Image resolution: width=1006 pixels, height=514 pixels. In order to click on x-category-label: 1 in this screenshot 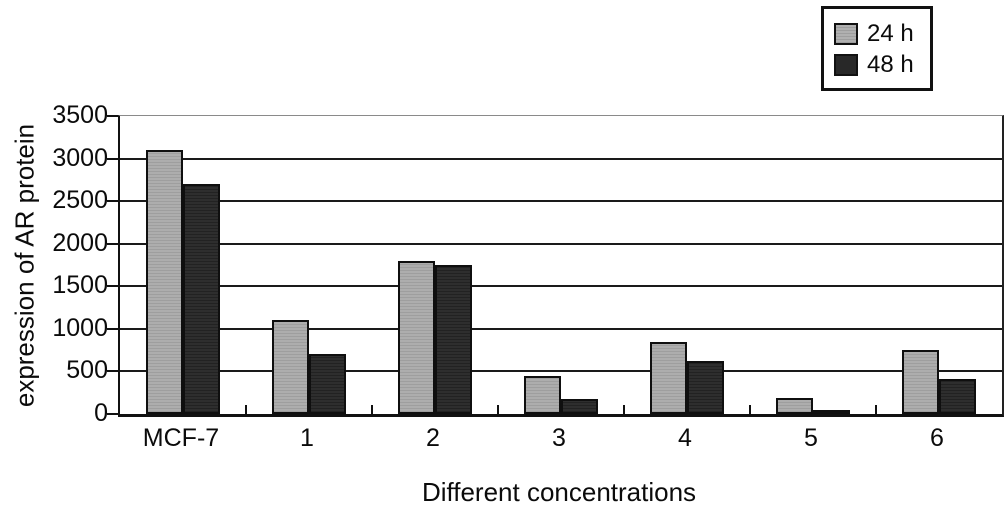, I will do `click(307, 438)`.